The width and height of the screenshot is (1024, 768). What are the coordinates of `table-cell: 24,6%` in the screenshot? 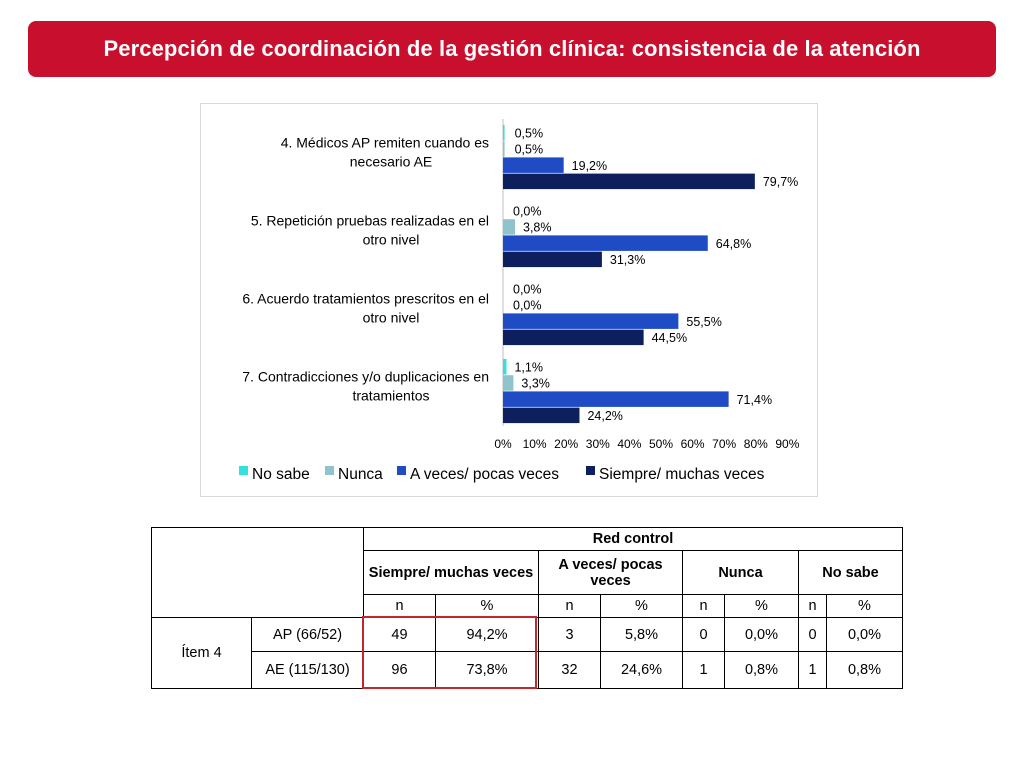 It's located at (641, 670).